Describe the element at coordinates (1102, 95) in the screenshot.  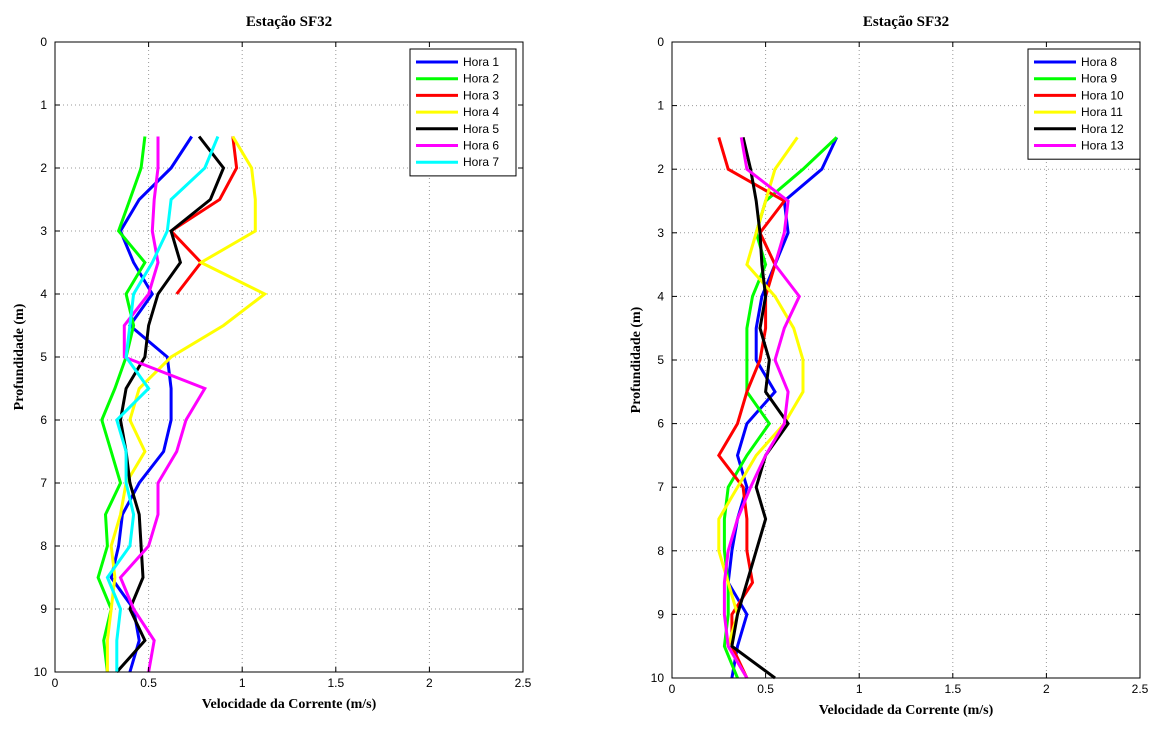
I see `legend-label: Hora 10` at that location.